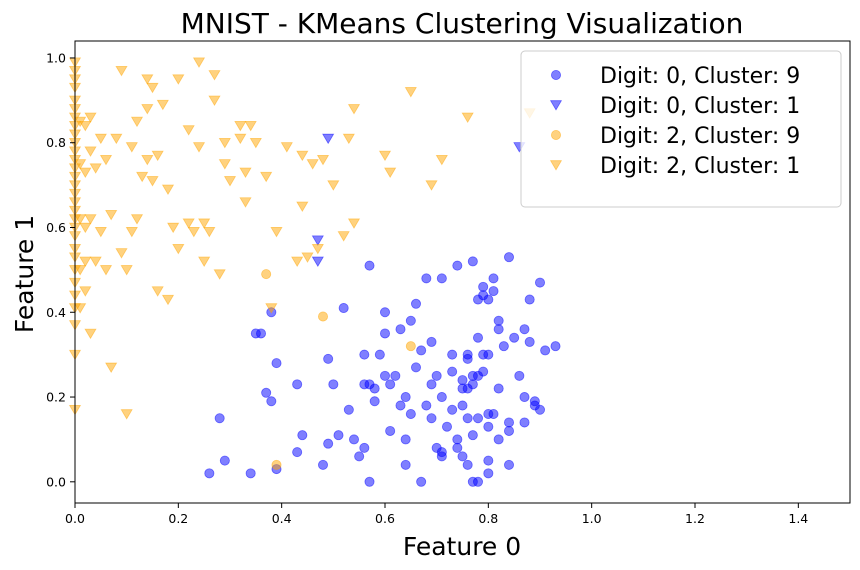 This screenshot has height=570, width=860. I want to click on x-tick-label: 1.2, so click(695, 518).